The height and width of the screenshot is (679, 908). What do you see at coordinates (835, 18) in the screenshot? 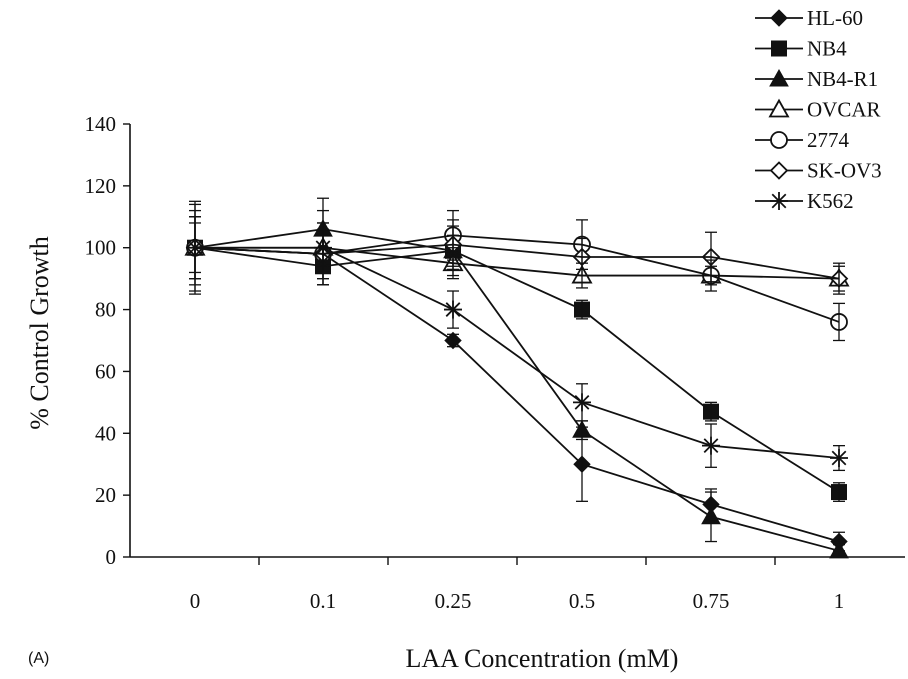
I see `legend-label: HL-60` at bounding box center [835, 18].